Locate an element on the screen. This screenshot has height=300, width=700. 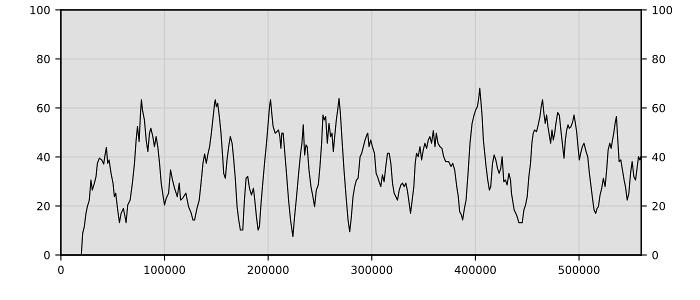
y2-tick-label: 40 is located at coordinates (659, 157).